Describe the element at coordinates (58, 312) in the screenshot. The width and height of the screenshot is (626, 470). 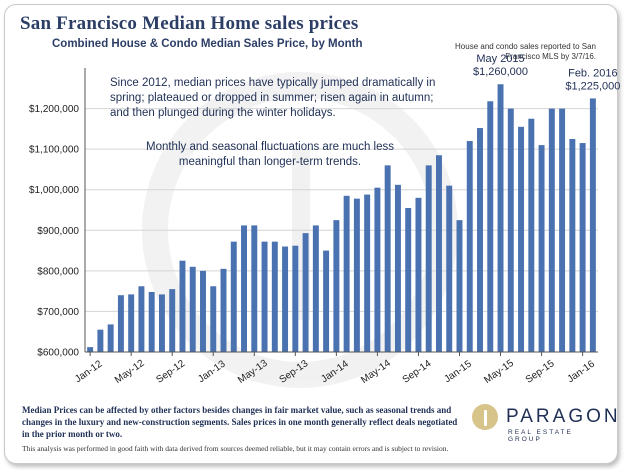
I see `y-tick-label: $700,000` at that location.